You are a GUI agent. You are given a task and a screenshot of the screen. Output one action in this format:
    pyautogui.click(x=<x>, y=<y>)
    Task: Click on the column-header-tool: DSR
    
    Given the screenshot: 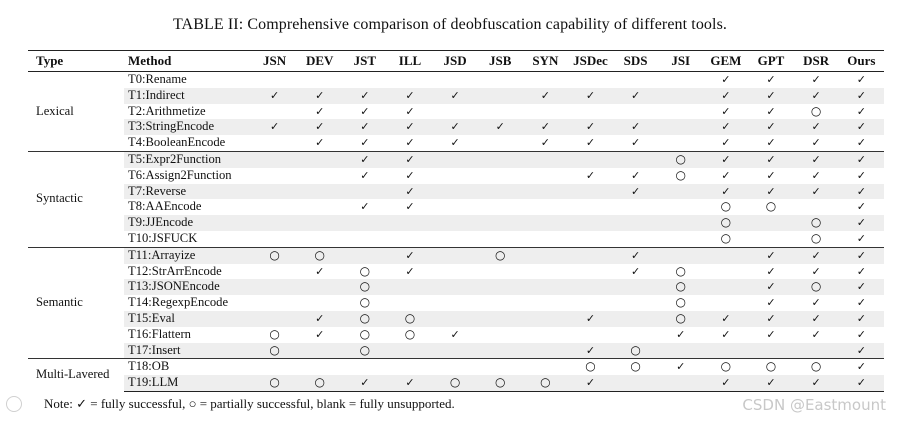 What is the action you would take?
    pyautogui.click(x=816, y=61)
    